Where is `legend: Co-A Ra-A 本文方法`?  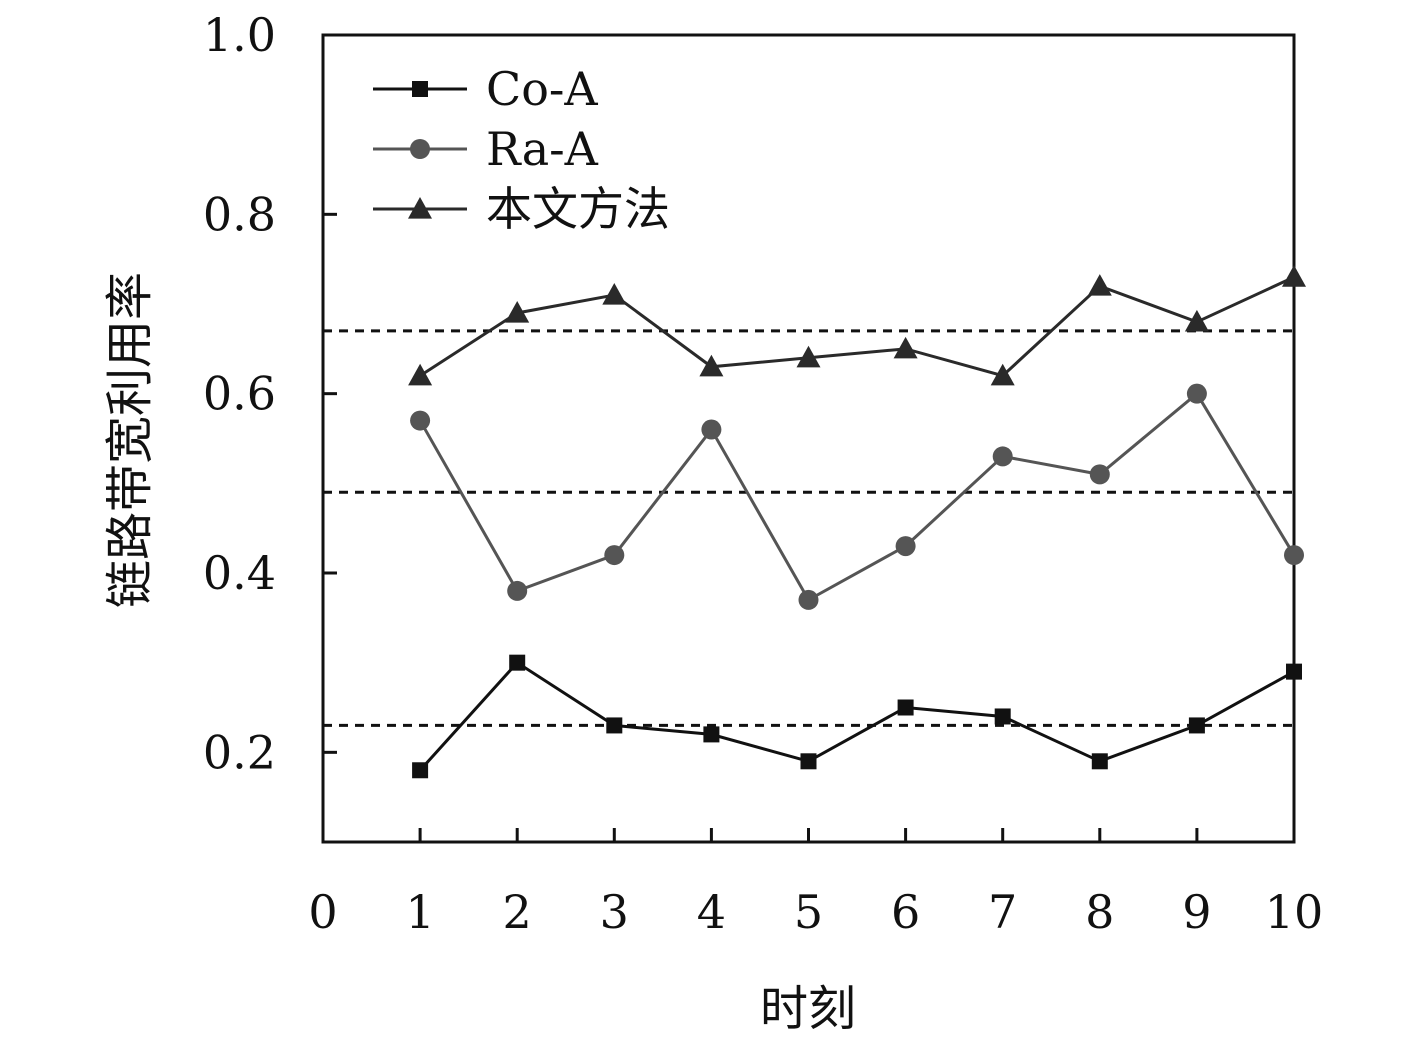
legend: Co-A Ra-A 本文方法 is located at coordinates (521, 149).